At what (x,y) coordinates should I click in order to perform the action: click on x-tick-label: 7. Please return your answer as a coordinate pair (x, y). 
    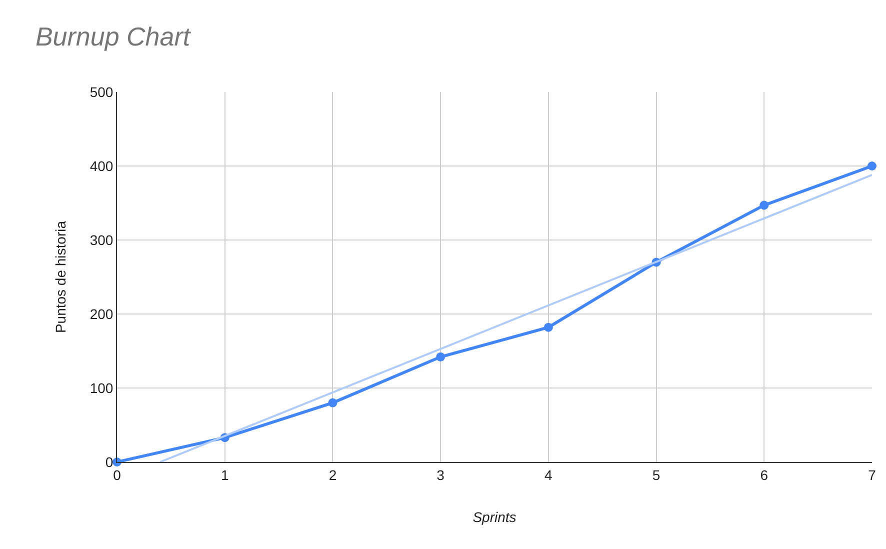
    Looking at the image, I should click on (872, 474).